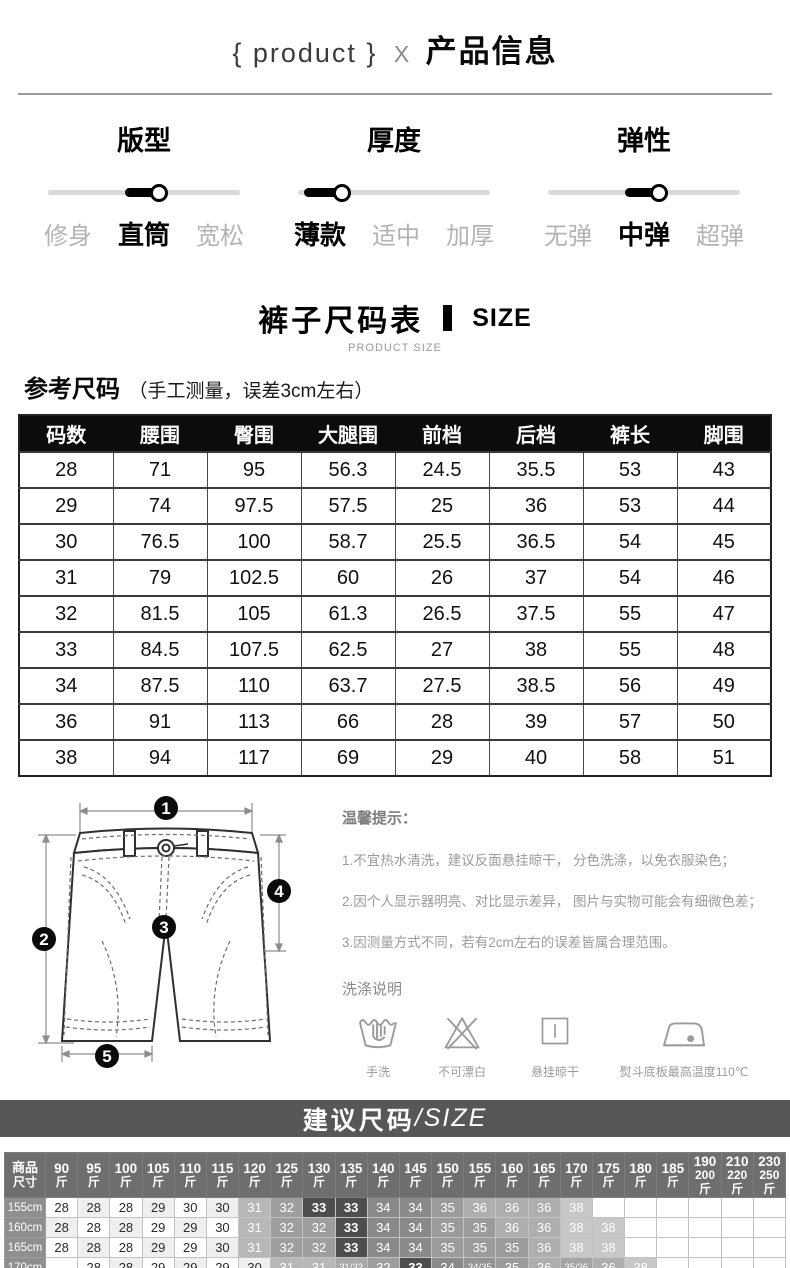  What do you see at coordinates (378, 1037) in the screenshot?
I see `hand-wash-icon` at bounding box center [378, 1037].